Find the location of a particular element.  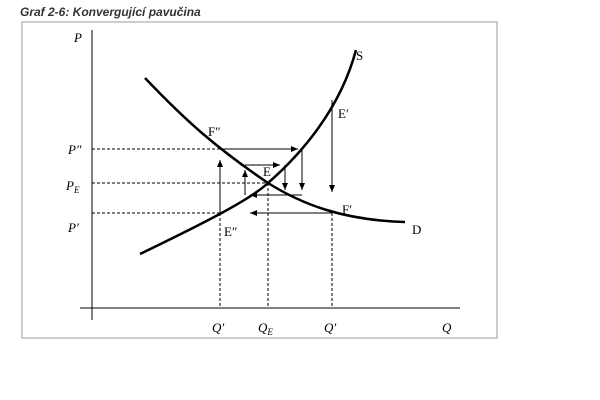

x-axis-label: Q is located at coordinates (447, 327).